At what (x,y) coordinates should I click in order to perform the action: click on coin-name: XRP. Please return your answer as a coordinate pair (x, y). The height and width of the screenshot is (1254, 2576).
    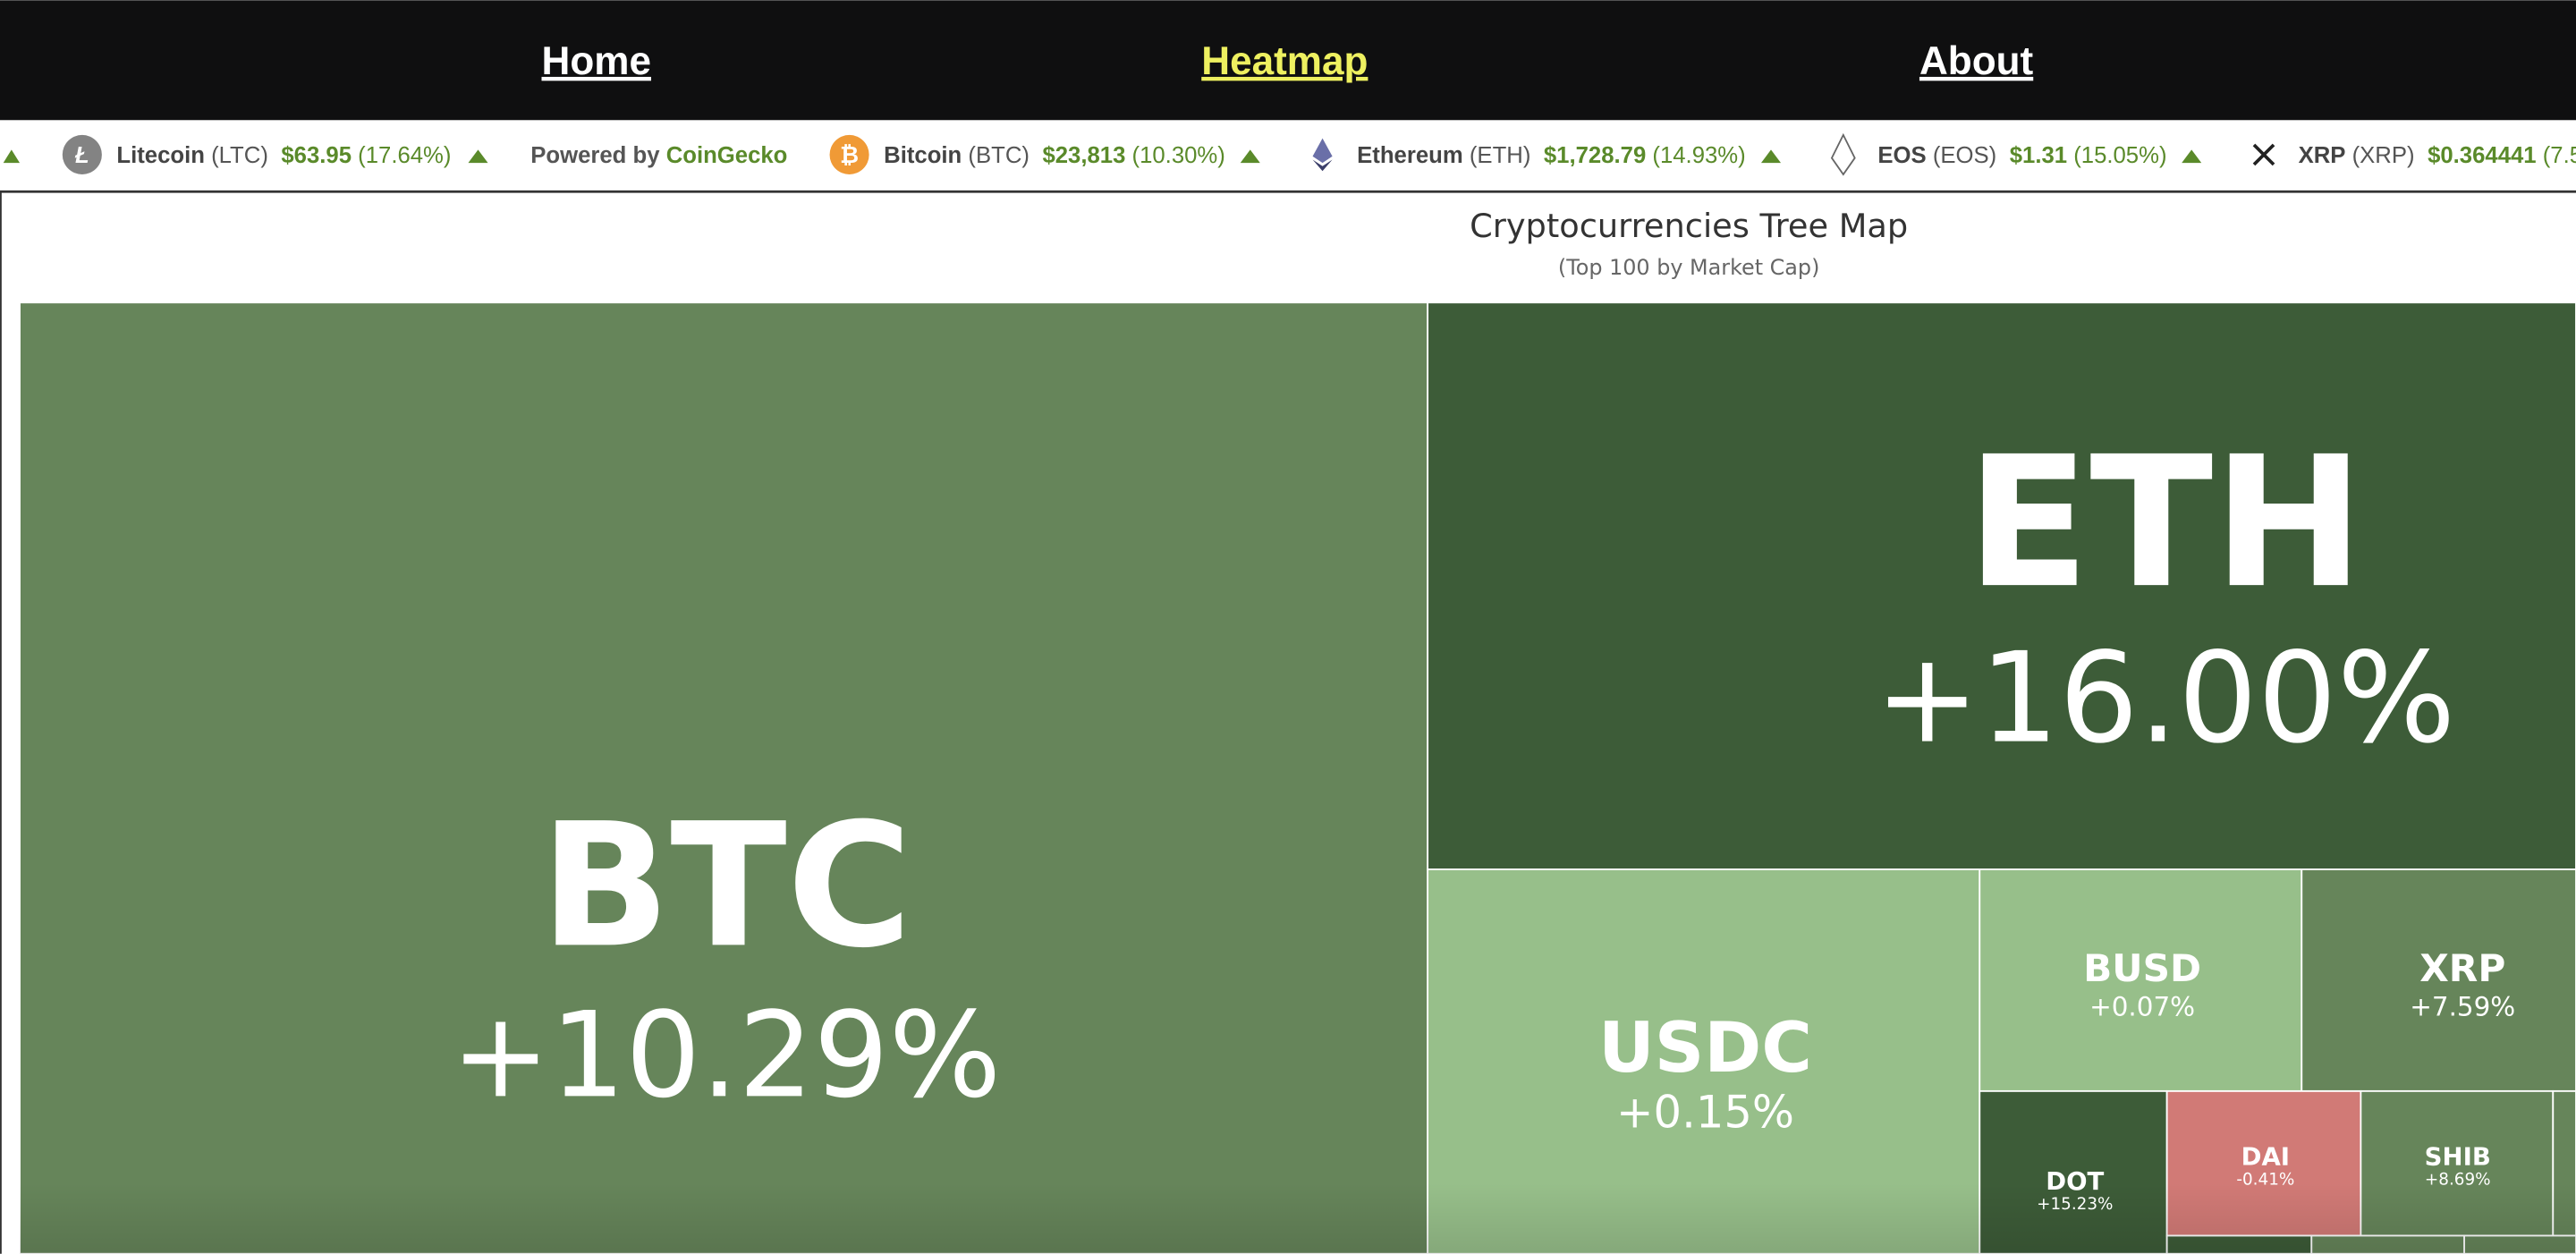
    Looking at the image, I should click on (2322, 155).